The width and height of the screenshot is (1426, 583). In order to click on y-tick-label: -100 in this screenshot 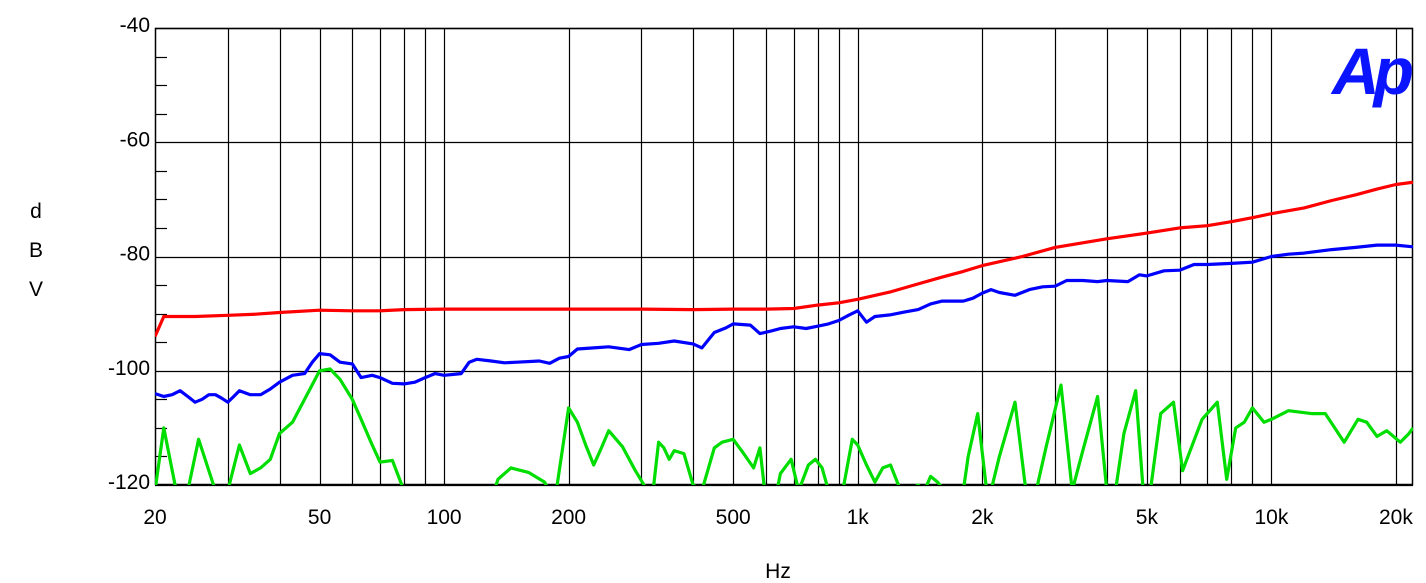, I will do `click(129, 368)`.